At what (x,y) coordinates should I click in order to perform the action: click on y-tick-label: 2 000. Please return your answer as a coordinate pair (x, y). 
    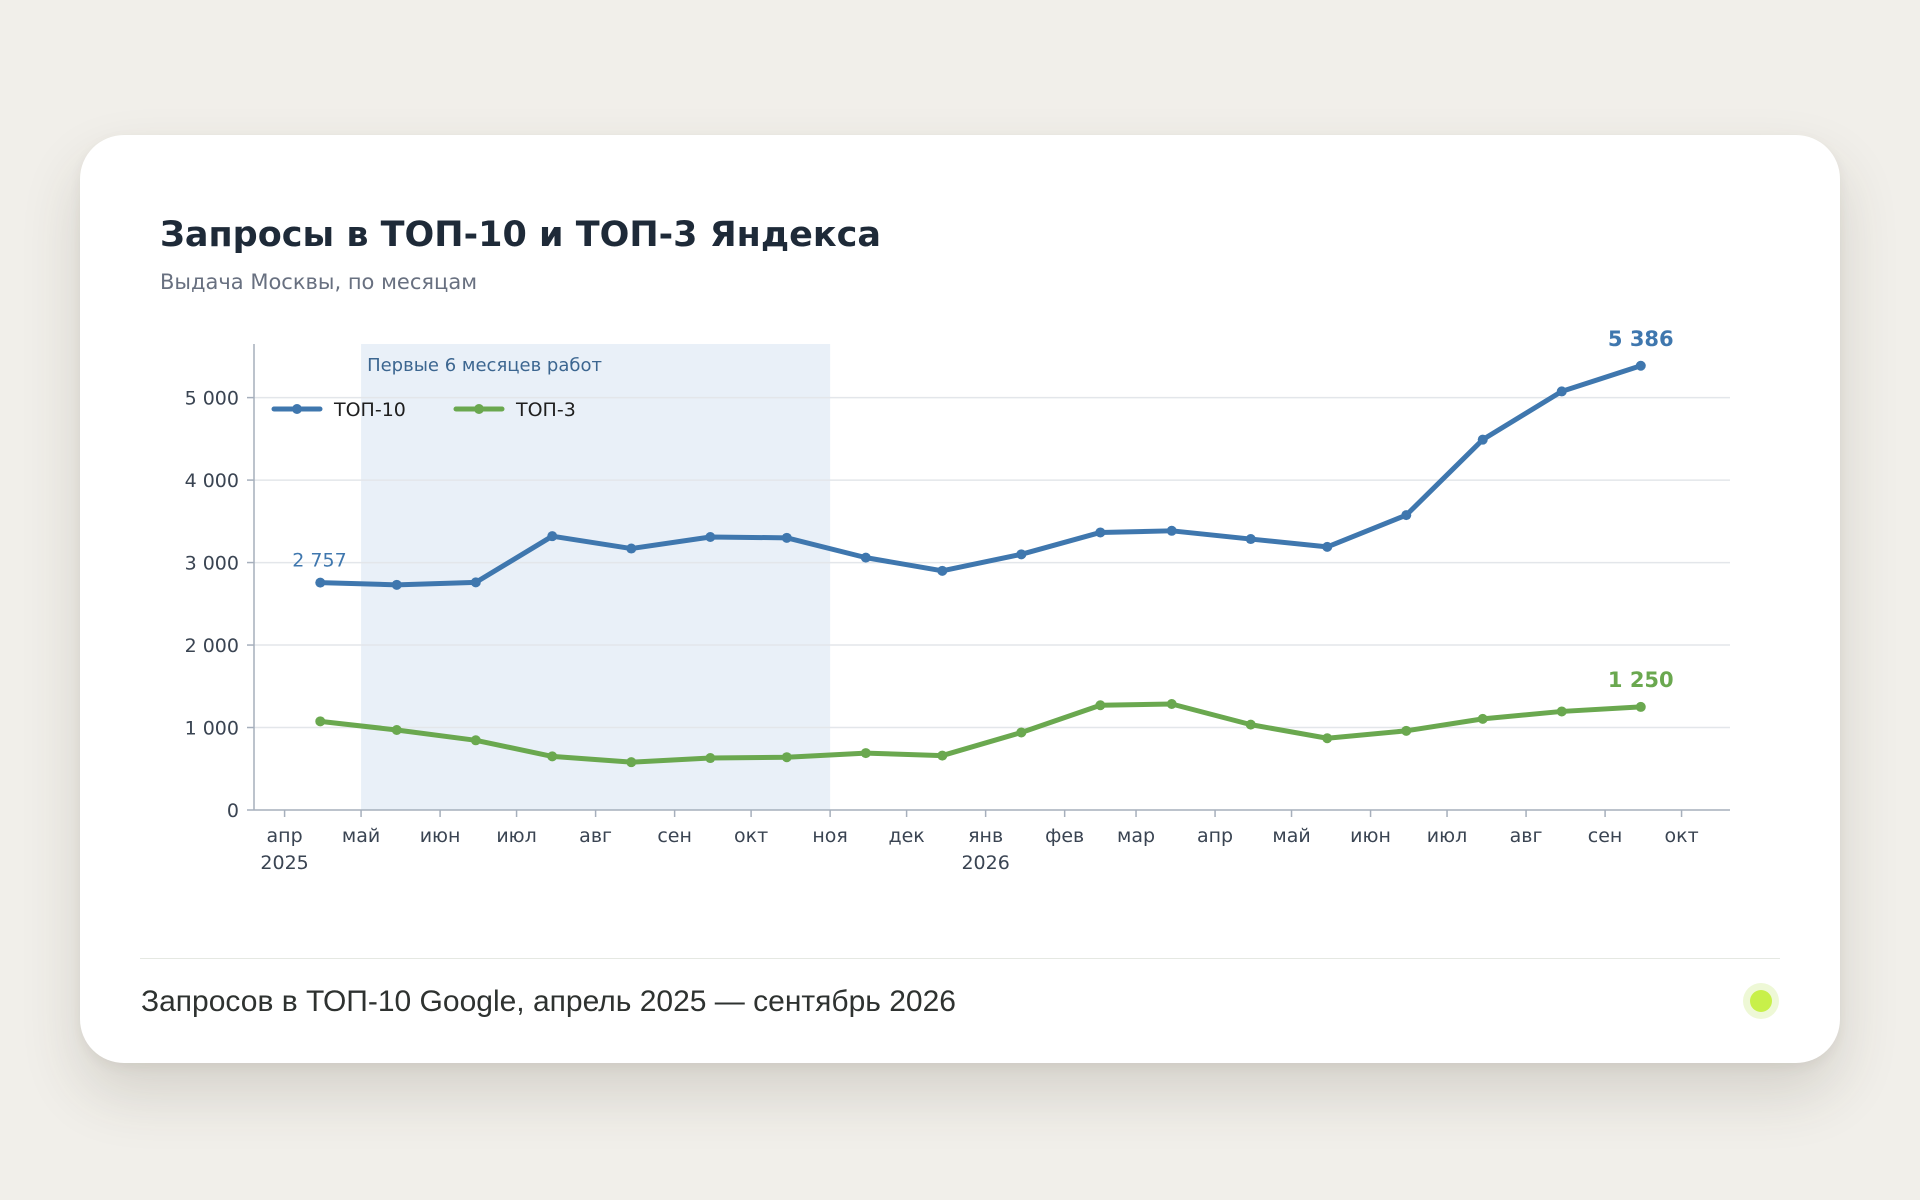
    Looking at the image, I should click on (212, 646).